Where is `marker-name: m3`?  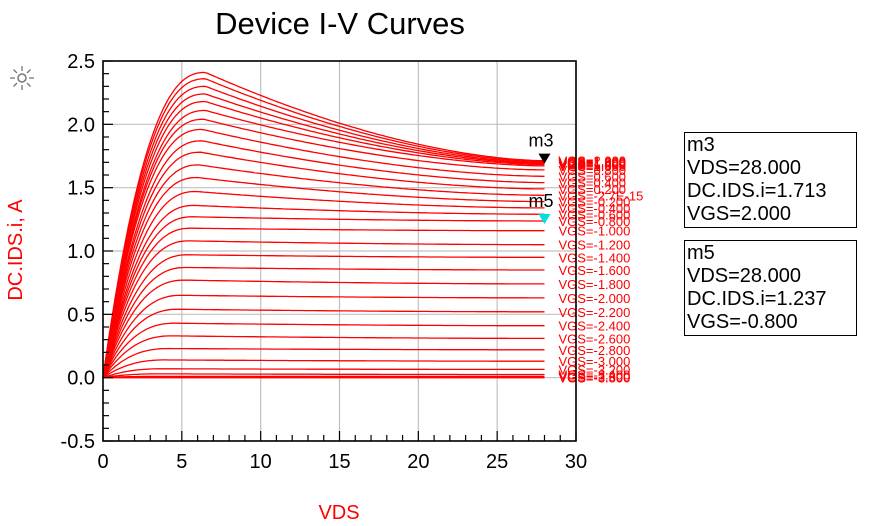 marker-name: m3 is located at coordinates (701, 145).